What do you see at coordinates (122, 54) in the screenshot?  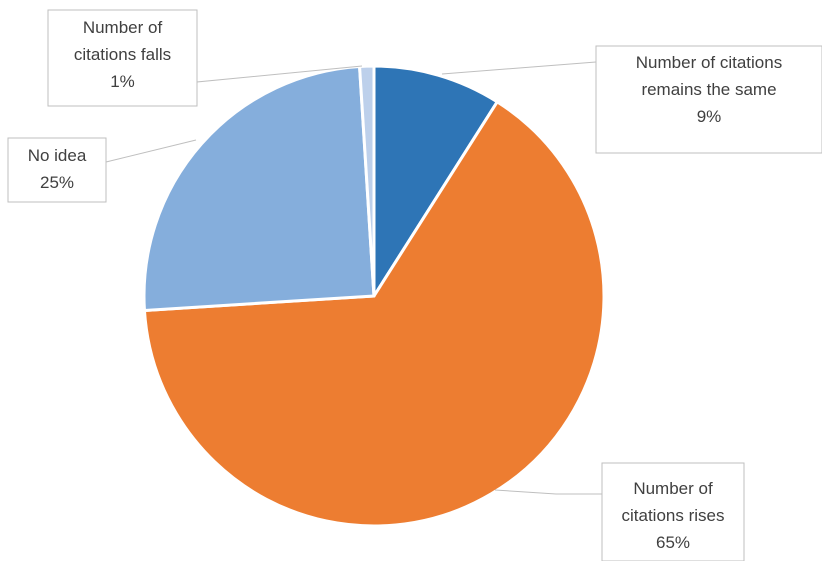 I see `data-label-text-3-1: citations falls` at bounding box center [122, 54].